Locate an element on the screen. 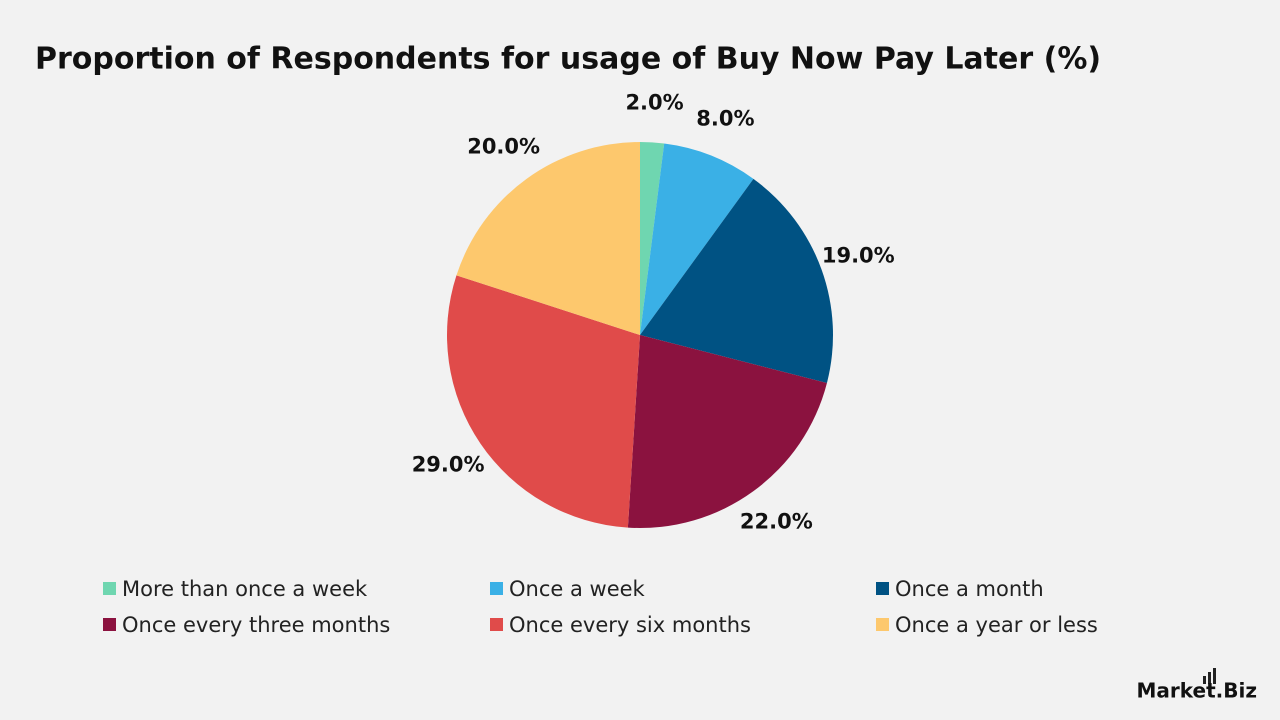  data-label: 19.0% is located at coordinates (858, 255).